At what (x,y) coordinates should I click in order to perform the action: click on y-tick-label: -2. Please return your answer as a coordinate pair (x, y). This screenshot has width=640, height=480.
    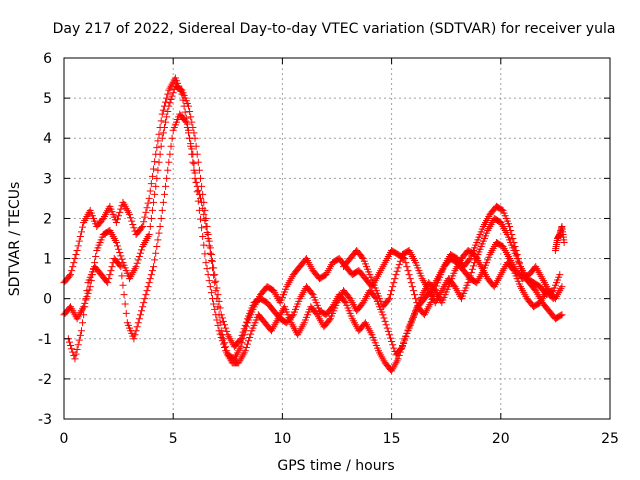
    Looking at the image, I should click on (45, 380).